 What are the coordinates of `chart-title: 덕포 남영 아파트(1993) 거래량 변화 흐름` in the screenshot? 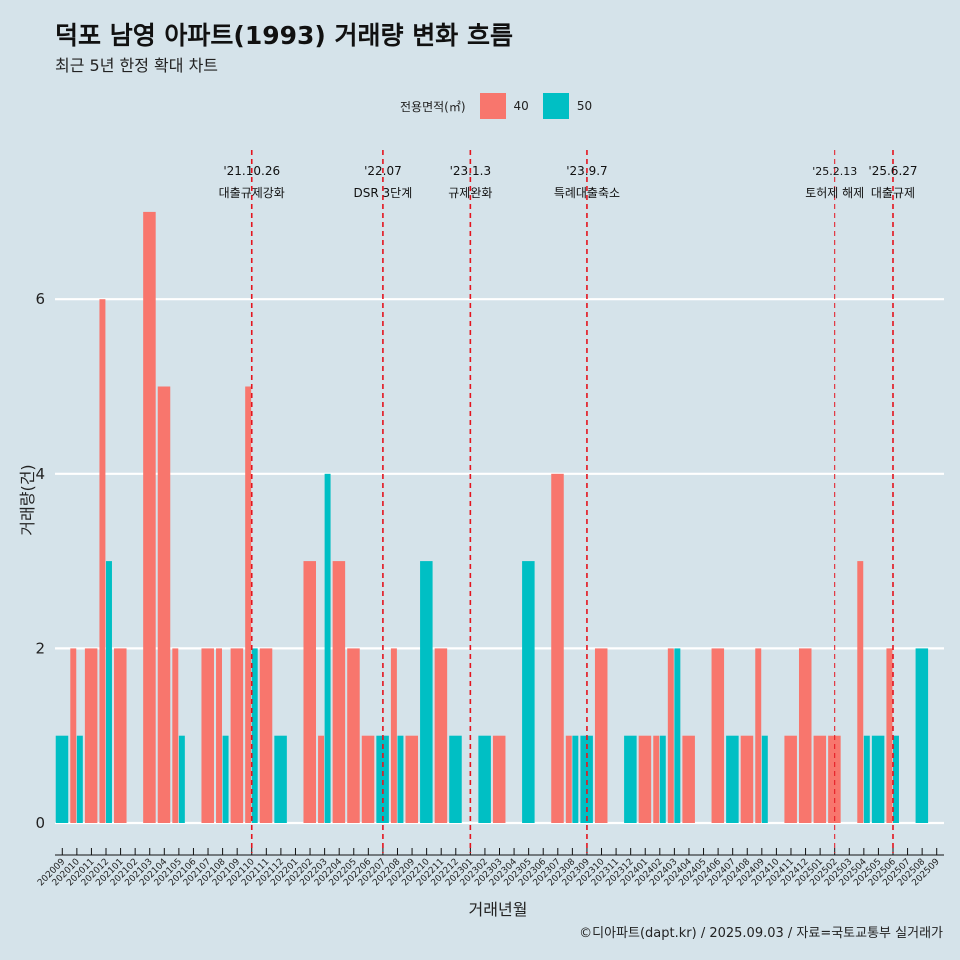 It's located at (284, 35).